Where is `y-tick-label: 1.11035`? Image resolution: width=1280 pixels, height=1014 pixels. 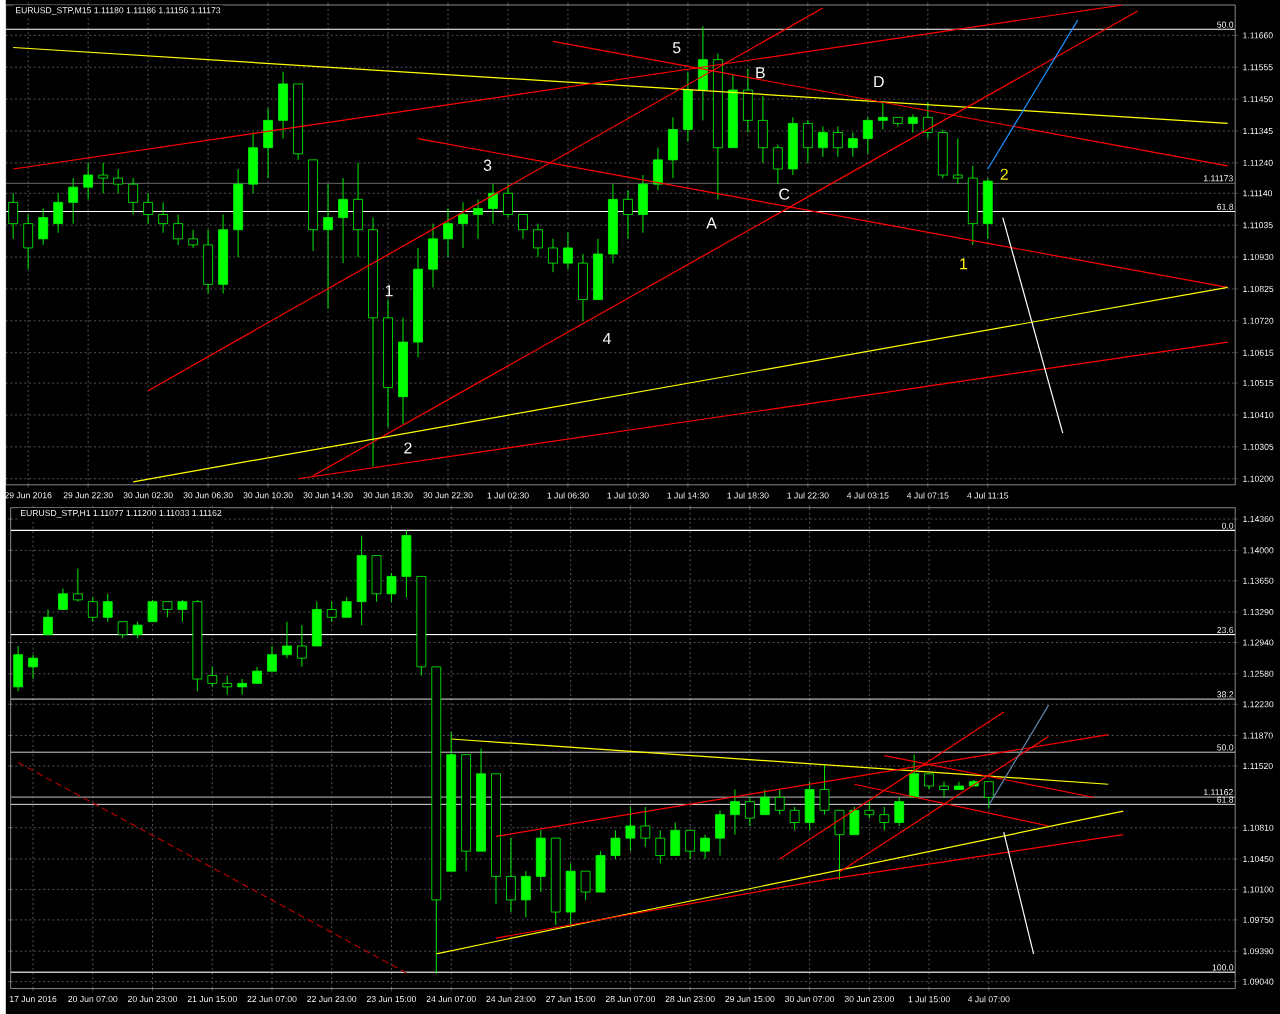
y-tick-label: 1.11035 is located at coordinates (1258, 224).